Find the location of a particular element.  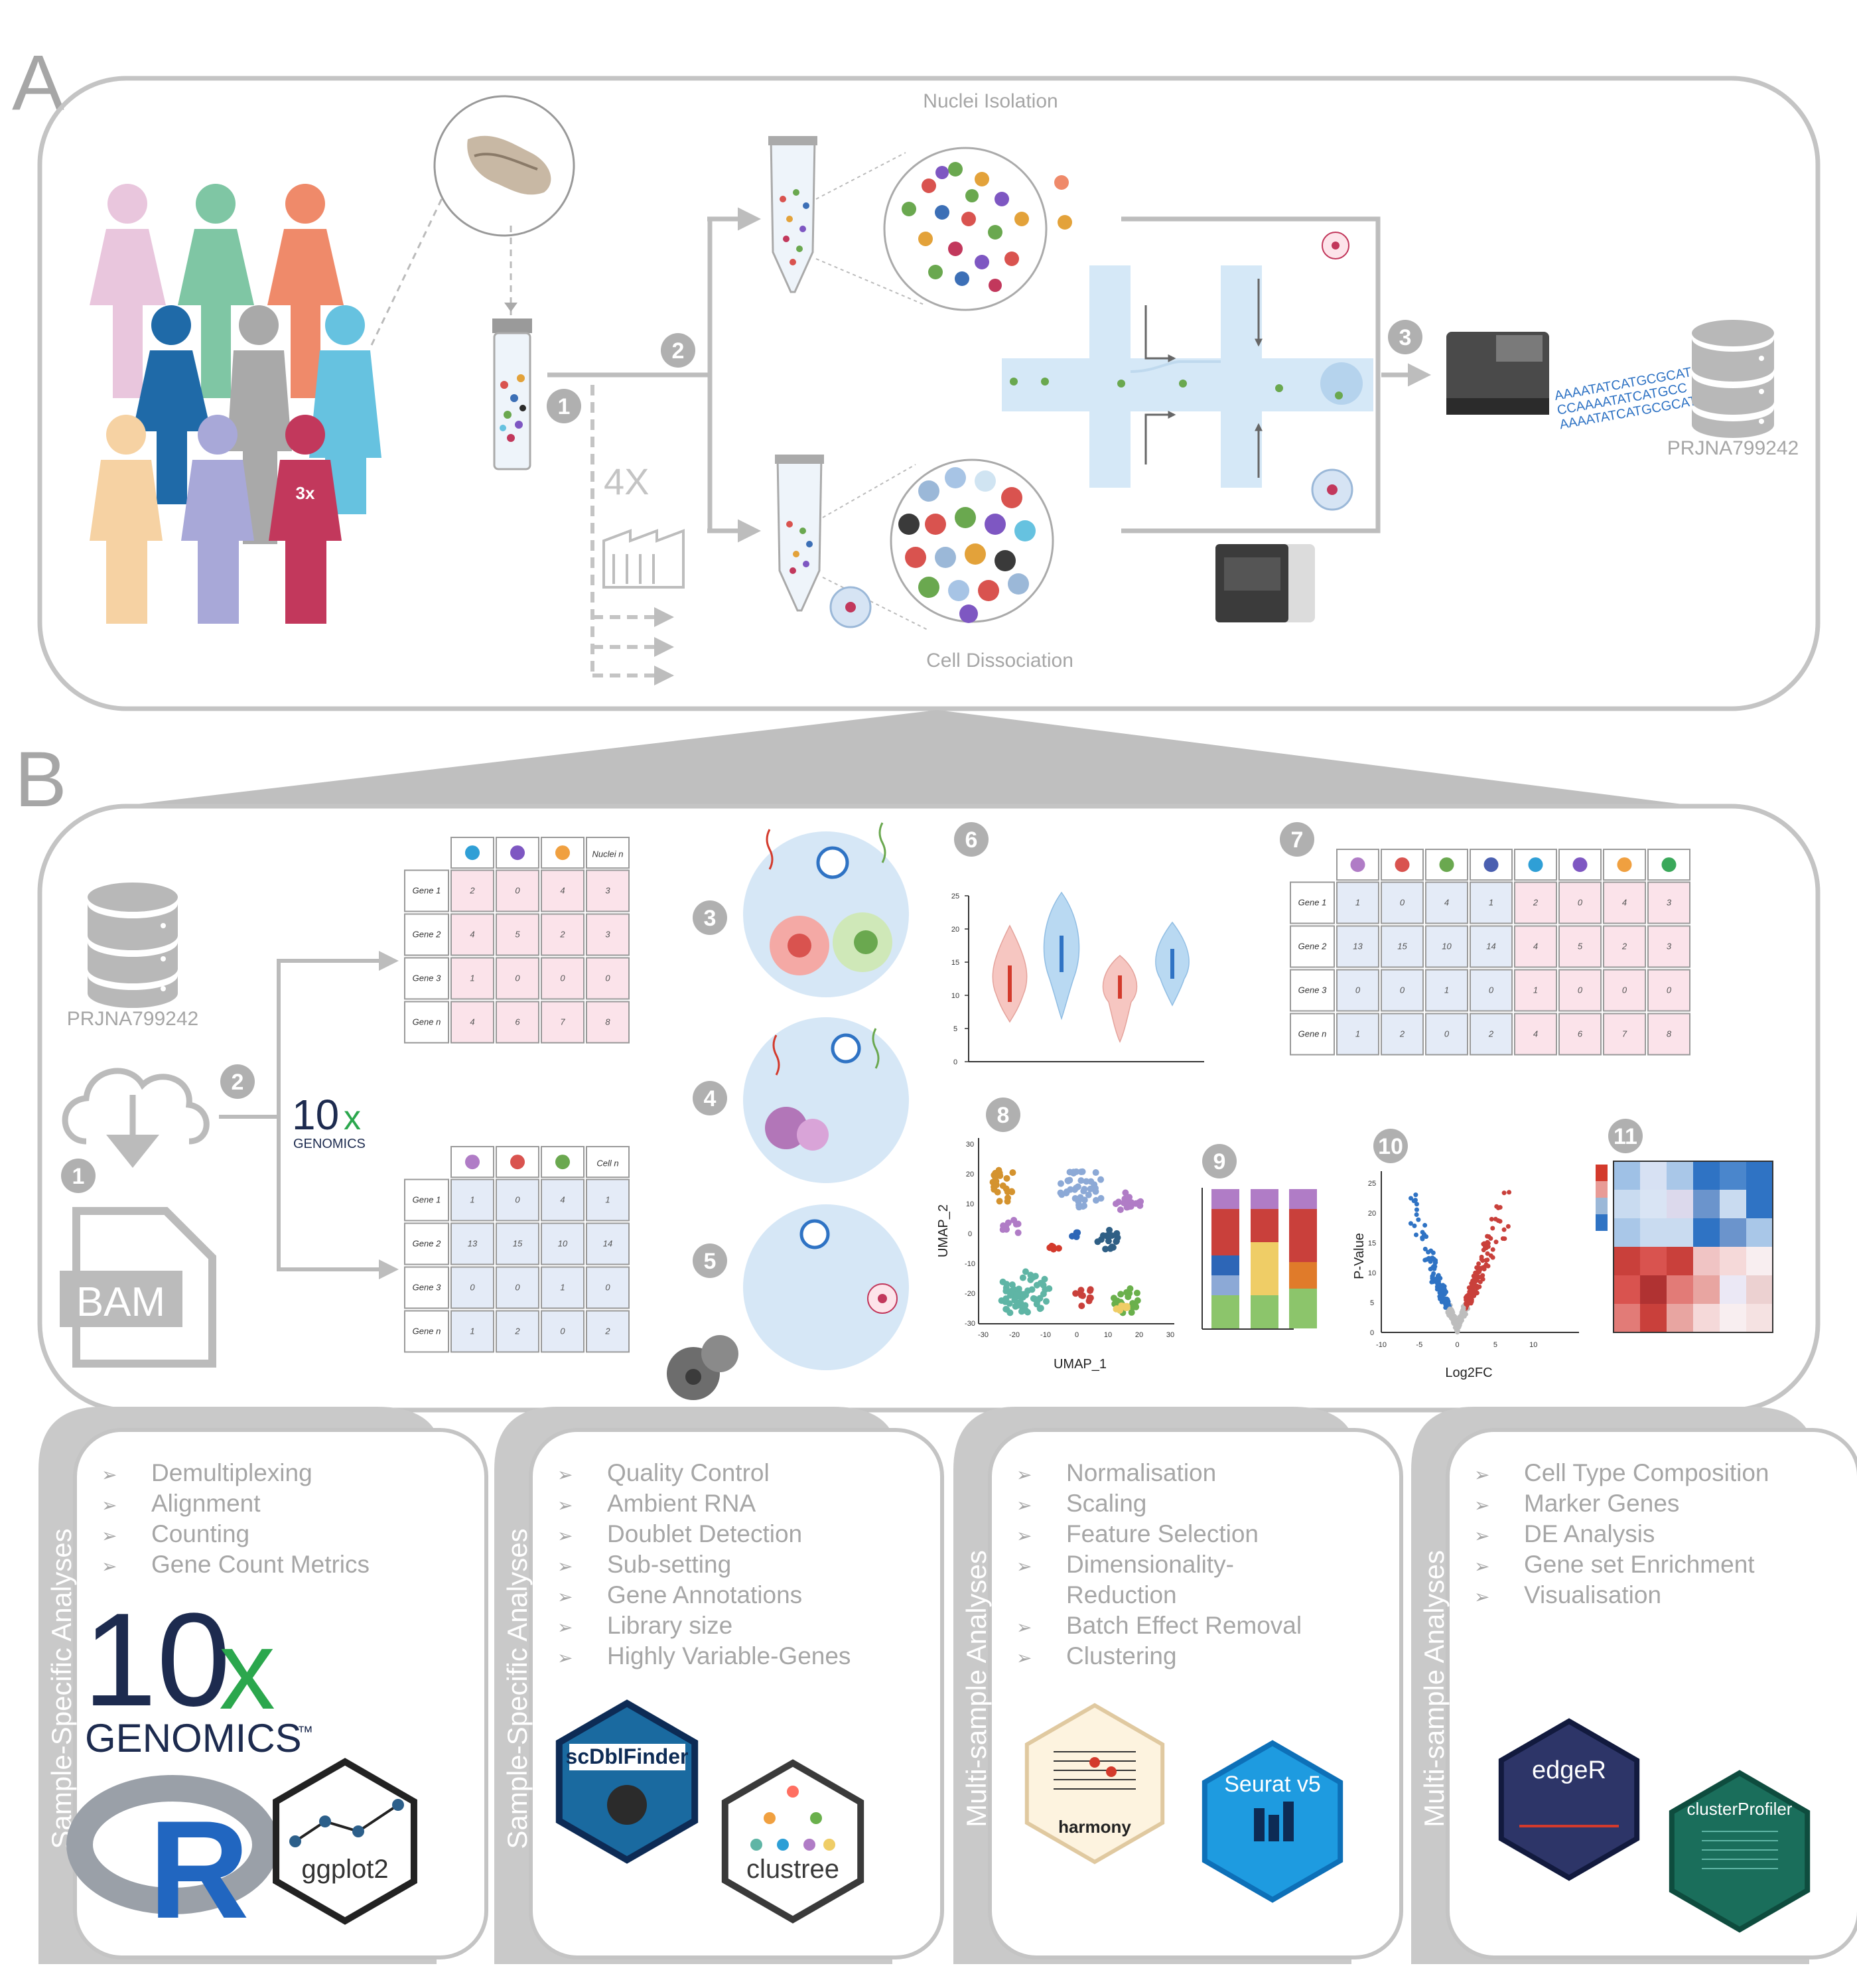

umap-xtick: -20 is located at coordinates (1014, 1335).